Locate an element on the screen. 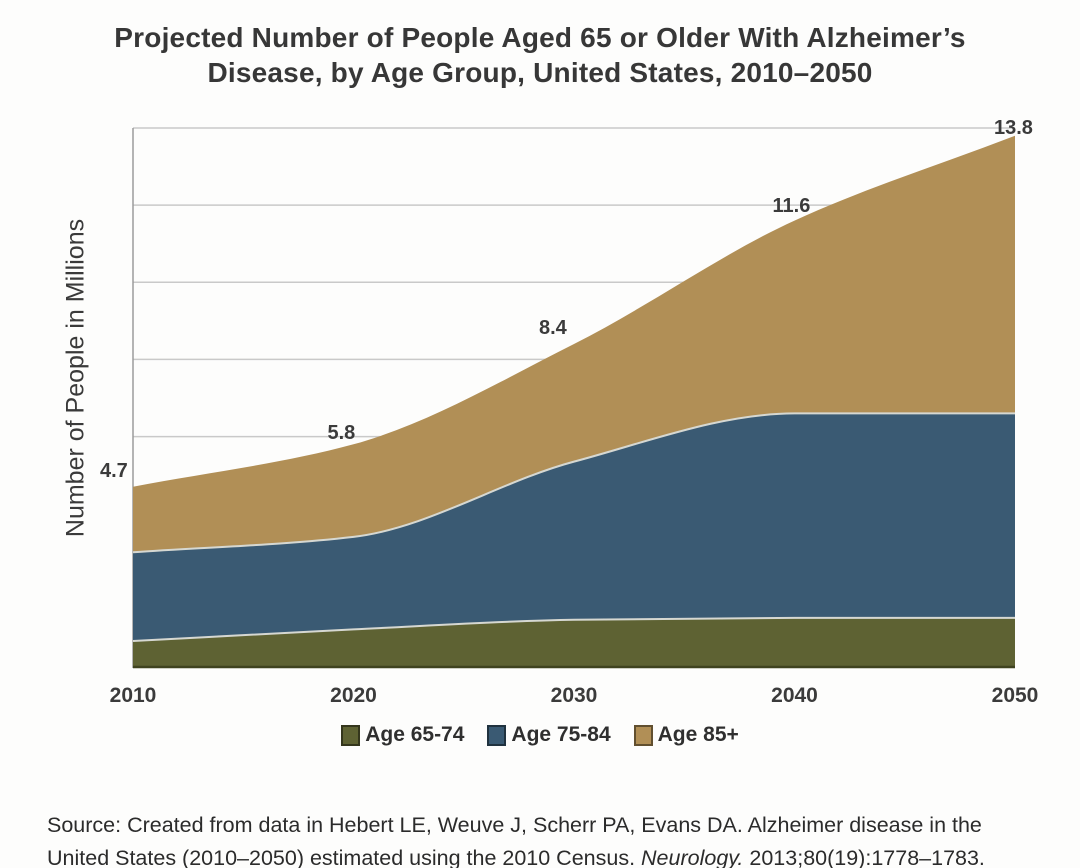 This screenshot has width=1080, height=868. legend-label: Age 75-84 is located at coordinates (561, 734).